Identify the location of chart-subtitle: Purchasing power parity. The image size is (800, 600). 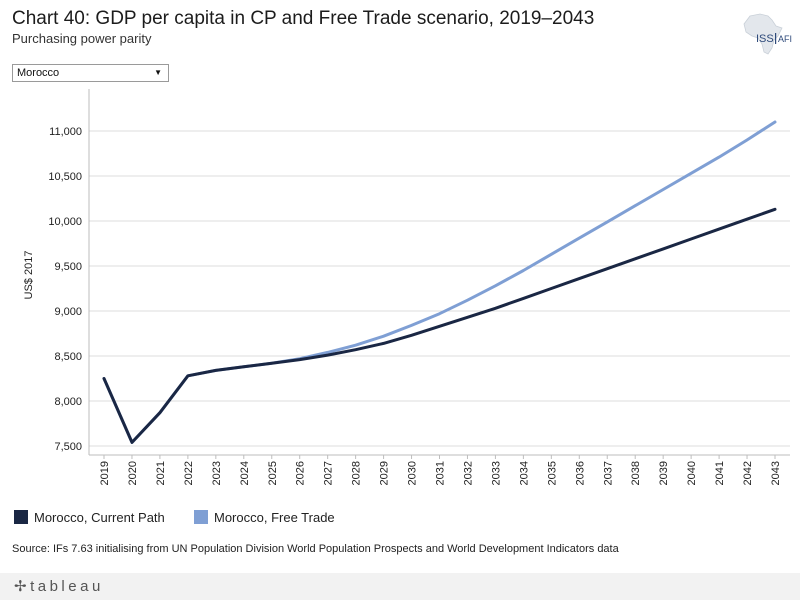
(82, 38).